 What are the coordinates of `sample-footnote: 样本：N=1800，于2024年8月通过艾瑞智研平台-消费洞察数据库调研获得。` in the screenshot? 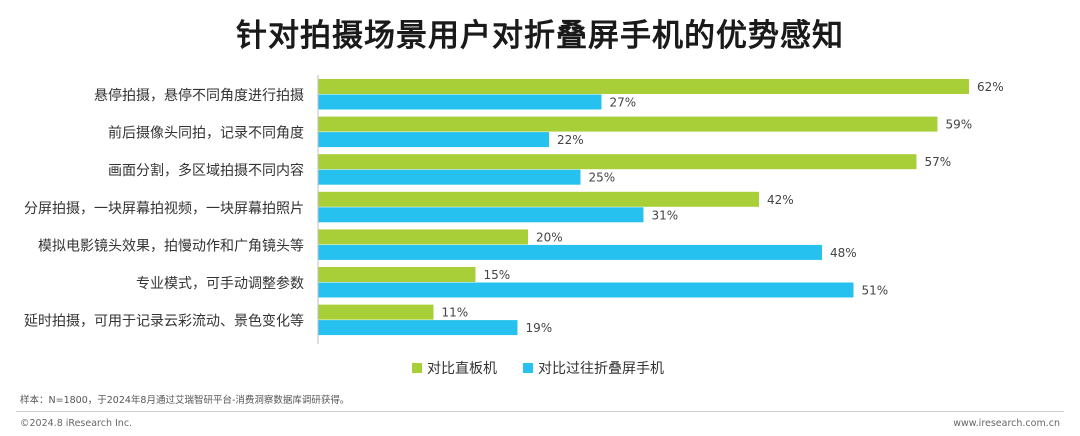 It's located at (185, 400).